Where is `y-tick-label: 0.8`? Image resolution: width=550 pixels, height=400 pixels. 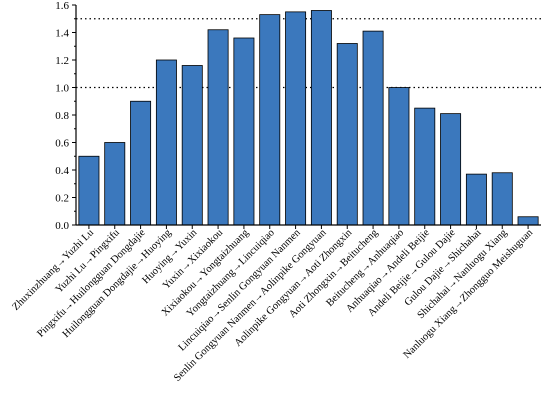 y-tick-label: 0.8 is located at coordinates (62, 116).